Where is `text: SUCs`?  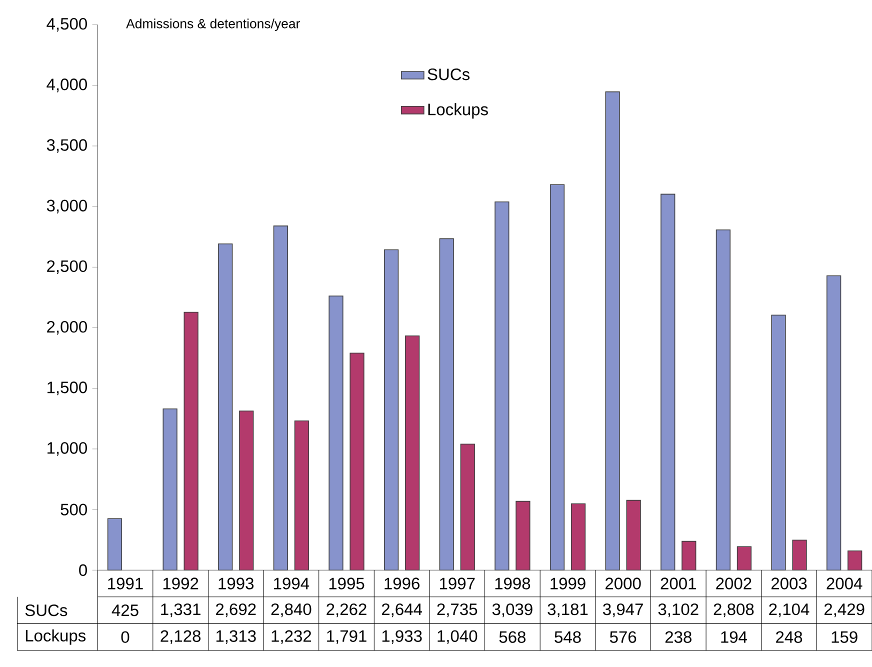 text: SUCs is located at coordinates (46, 610).